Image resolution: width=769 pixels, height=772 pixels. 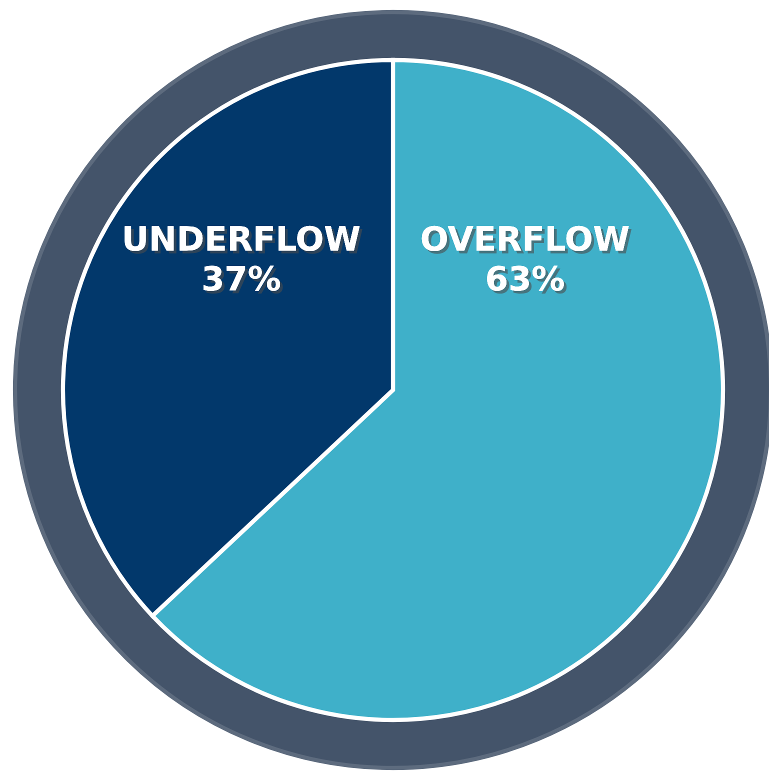 I want to click on data-label: 63%, so click(x=527, y=280).